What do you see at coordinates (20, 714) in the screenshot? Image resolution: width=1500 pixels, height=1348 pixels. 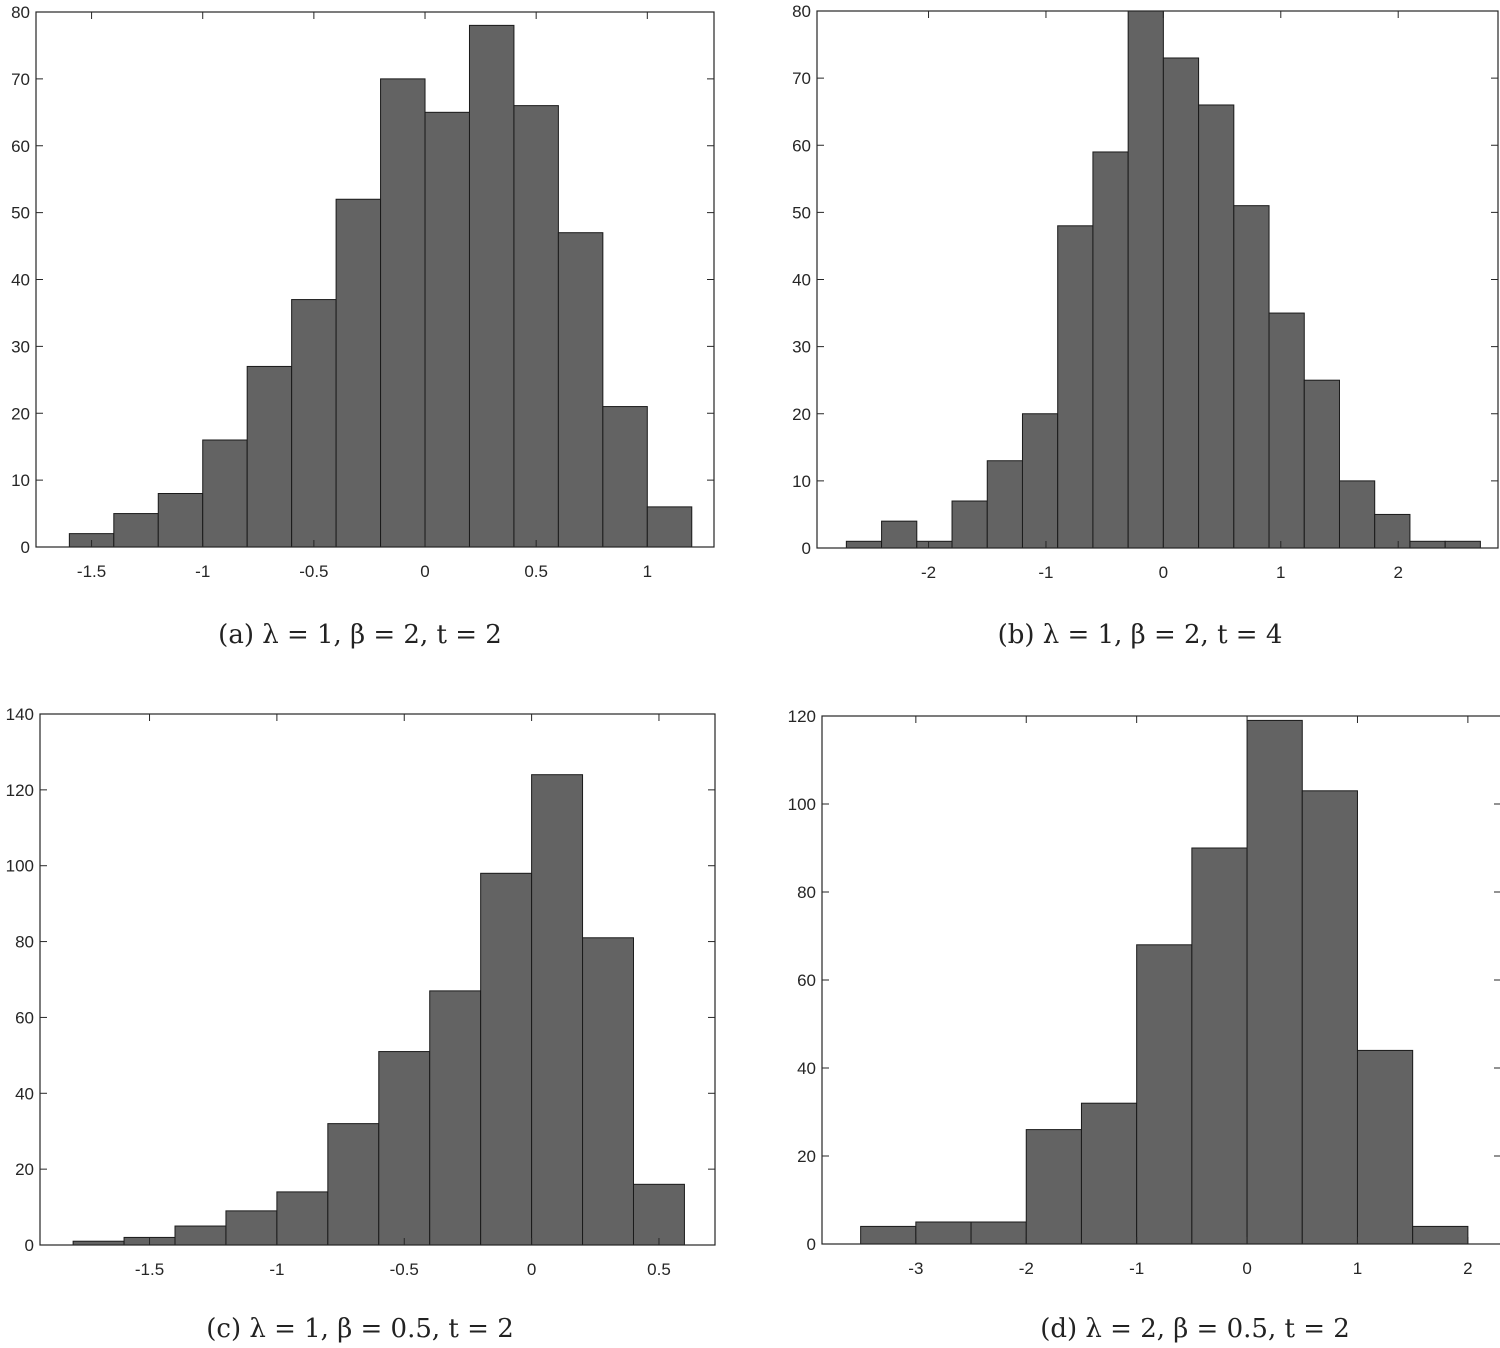 I see `y-tick-label: 140` at bounding box center [20, 714].